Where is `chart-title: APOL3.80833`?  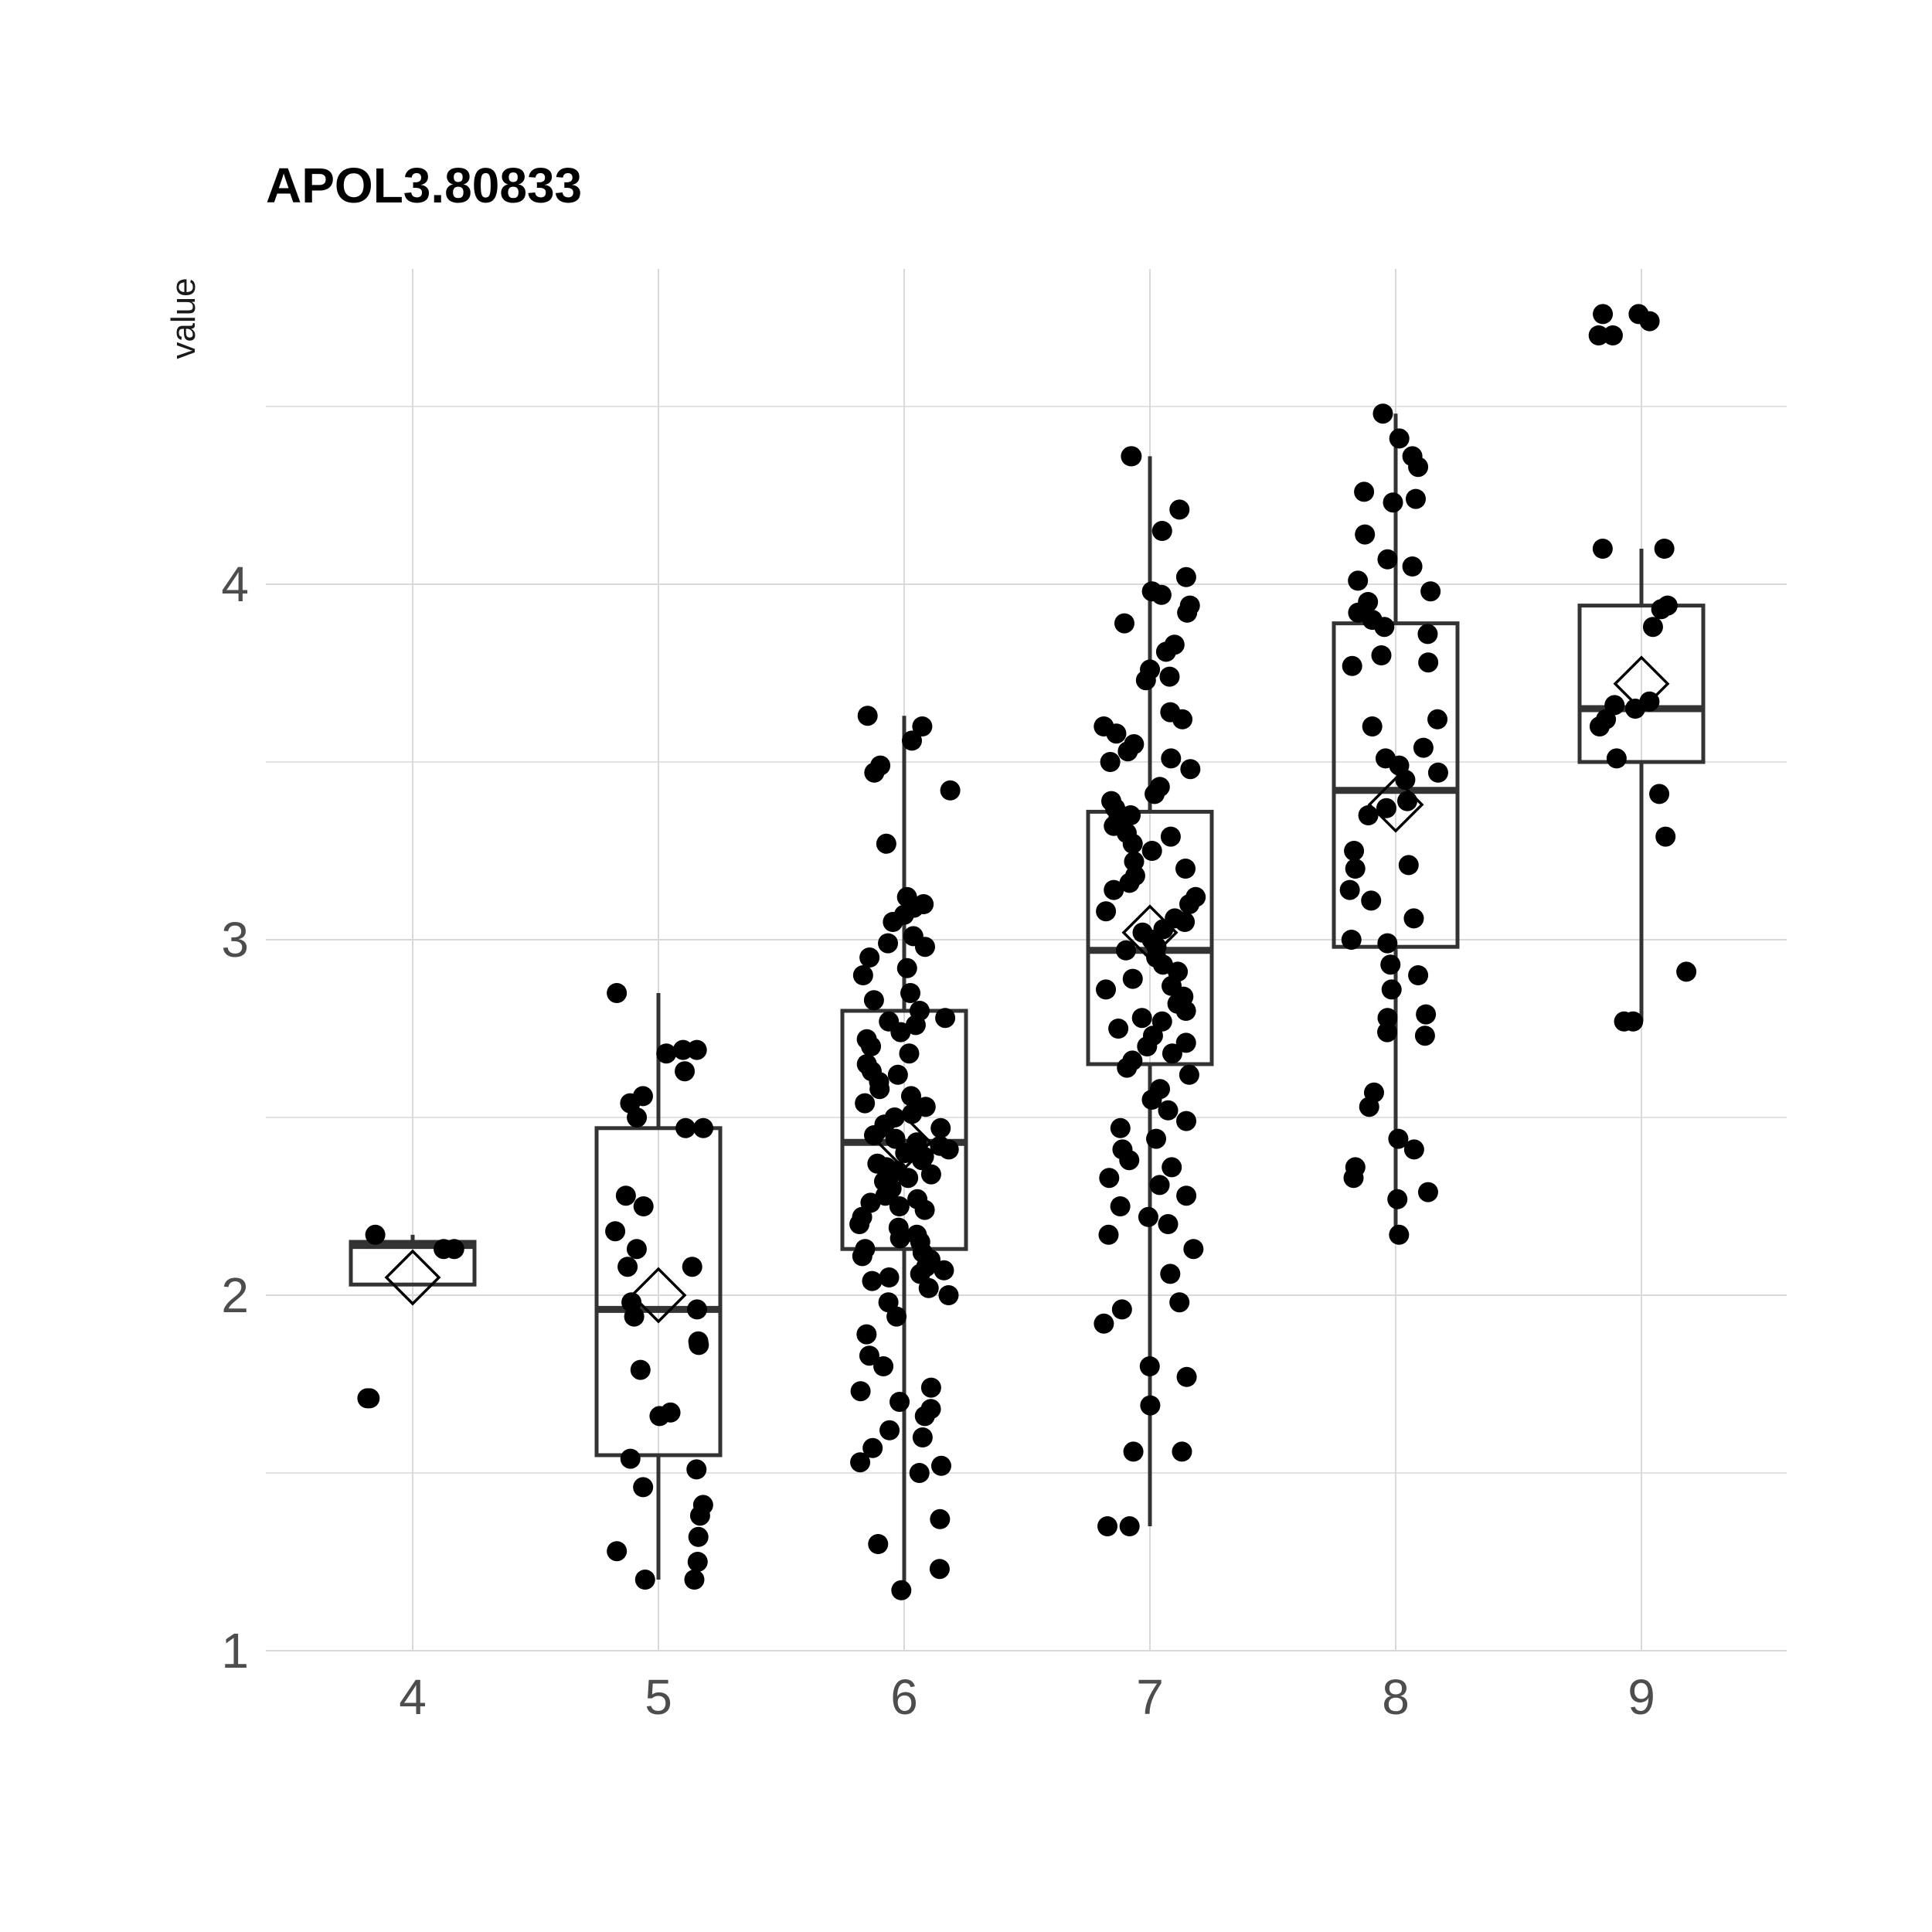
chart-title: APOL3.80833 is located at coordinates (424, 185).